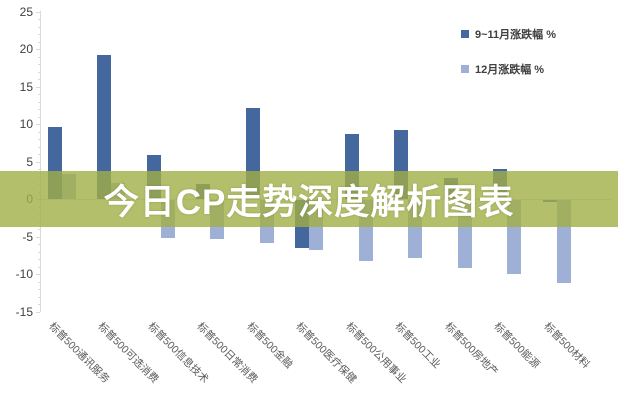 This screenshot has height=400, width=618. What do you see at coordinates (269, 345) in the screenshot?
I see `x-axis-label: 标普500金融` at bounding box center [269, 345].